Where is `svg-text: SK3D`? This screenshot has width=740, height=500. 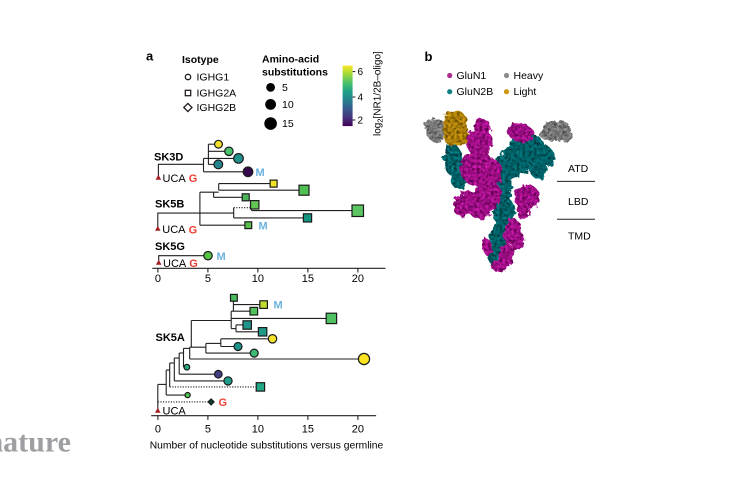 svg-text: SK3D is located at coordinates (168, 158).